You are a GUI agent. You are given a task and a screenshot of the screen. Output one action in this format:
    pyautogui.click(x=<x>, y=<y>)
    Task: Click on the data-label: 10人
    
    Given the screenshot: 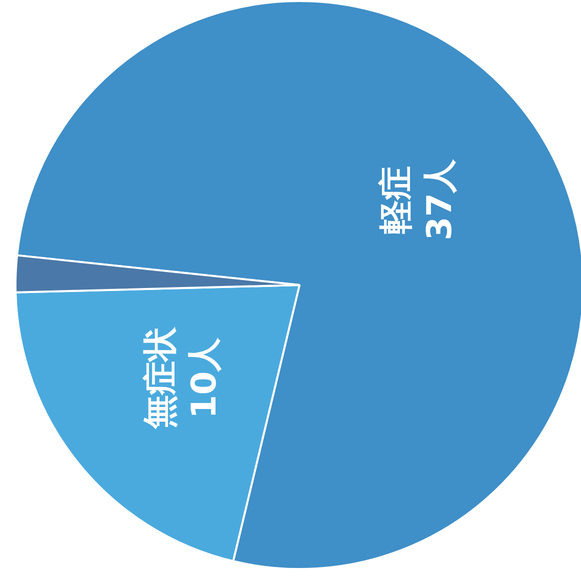 What is the action you would take?
    pyautogui.click(x=204, y=377)
    